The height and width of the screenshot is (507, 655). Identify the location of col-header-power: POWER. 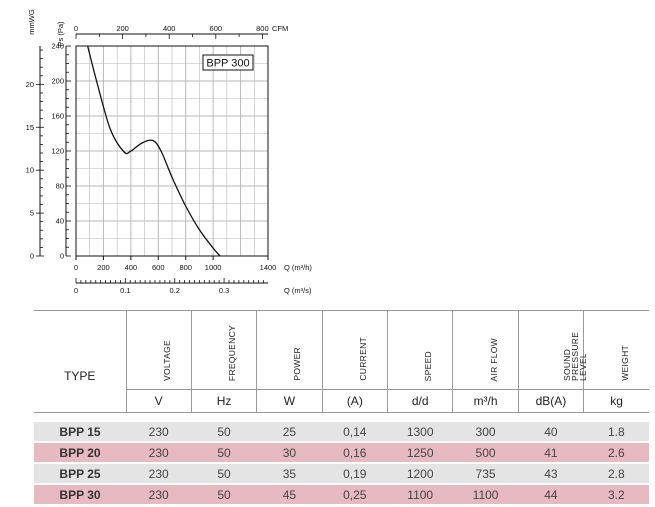
(289, 350).